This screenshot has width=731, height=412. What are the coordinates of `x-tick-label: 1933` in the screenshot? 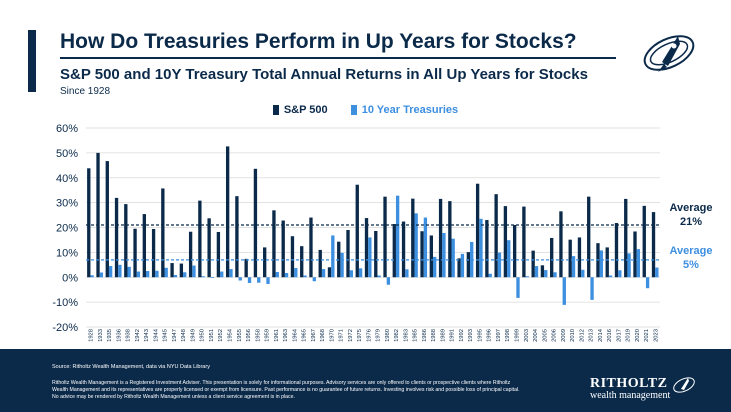 It's located at (101, 335).